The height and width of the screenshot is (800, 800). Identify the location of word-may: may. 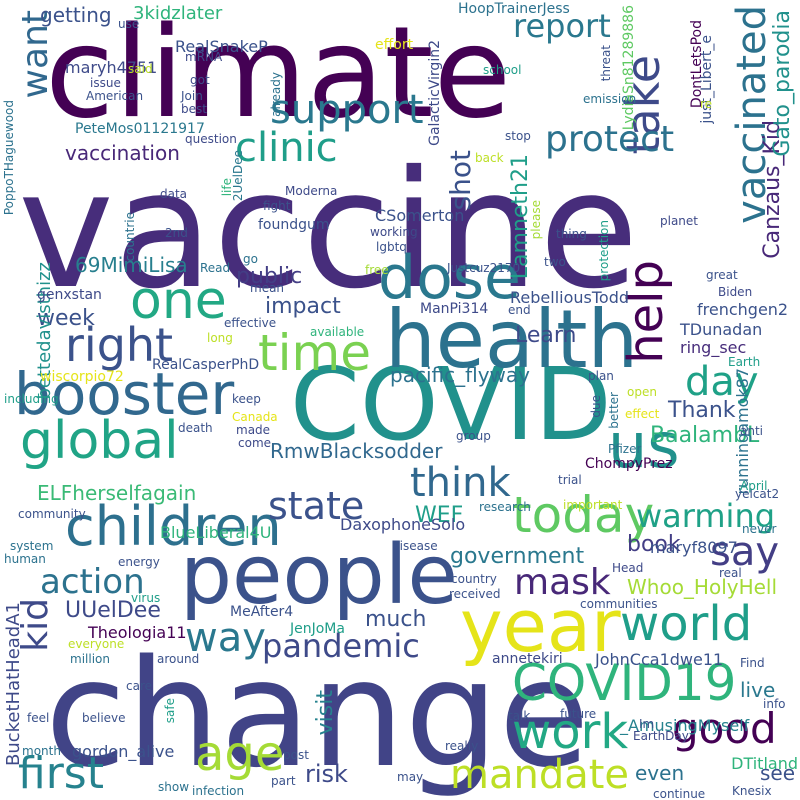
(410, 777).